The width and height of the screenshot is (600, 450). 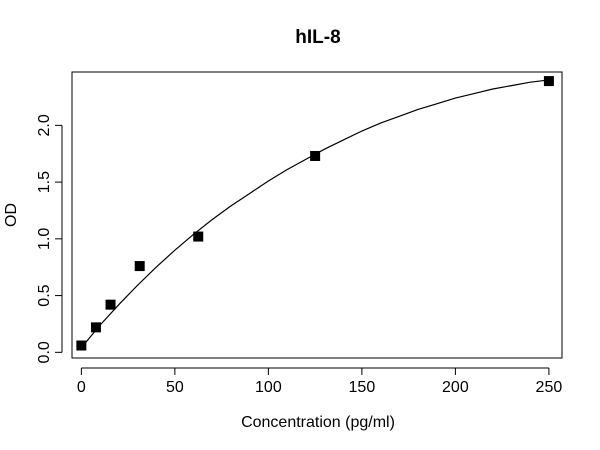 I want to click on x-tick-label: 100, so click(x=268, y=387).